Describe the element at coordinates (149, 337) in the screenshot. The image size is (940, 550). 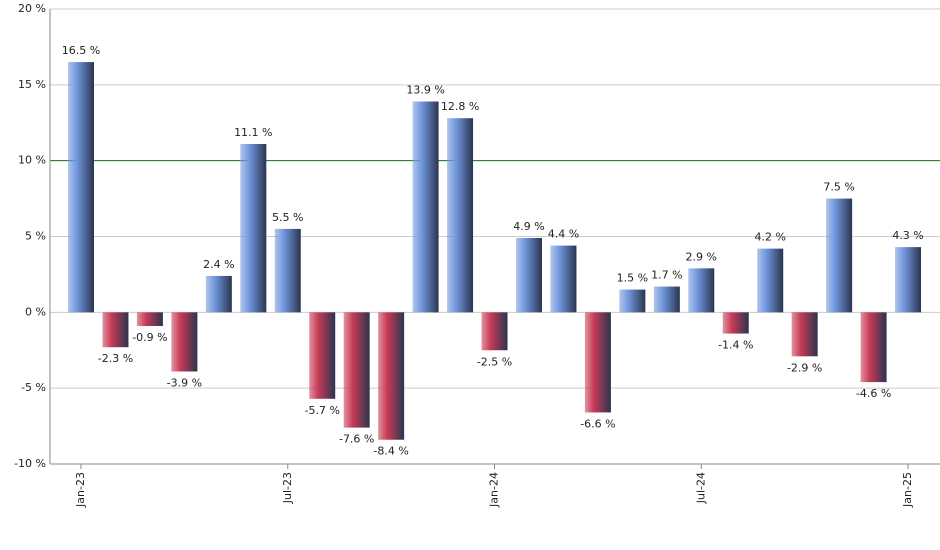
I see `value-label: -0.9 %` at that location.